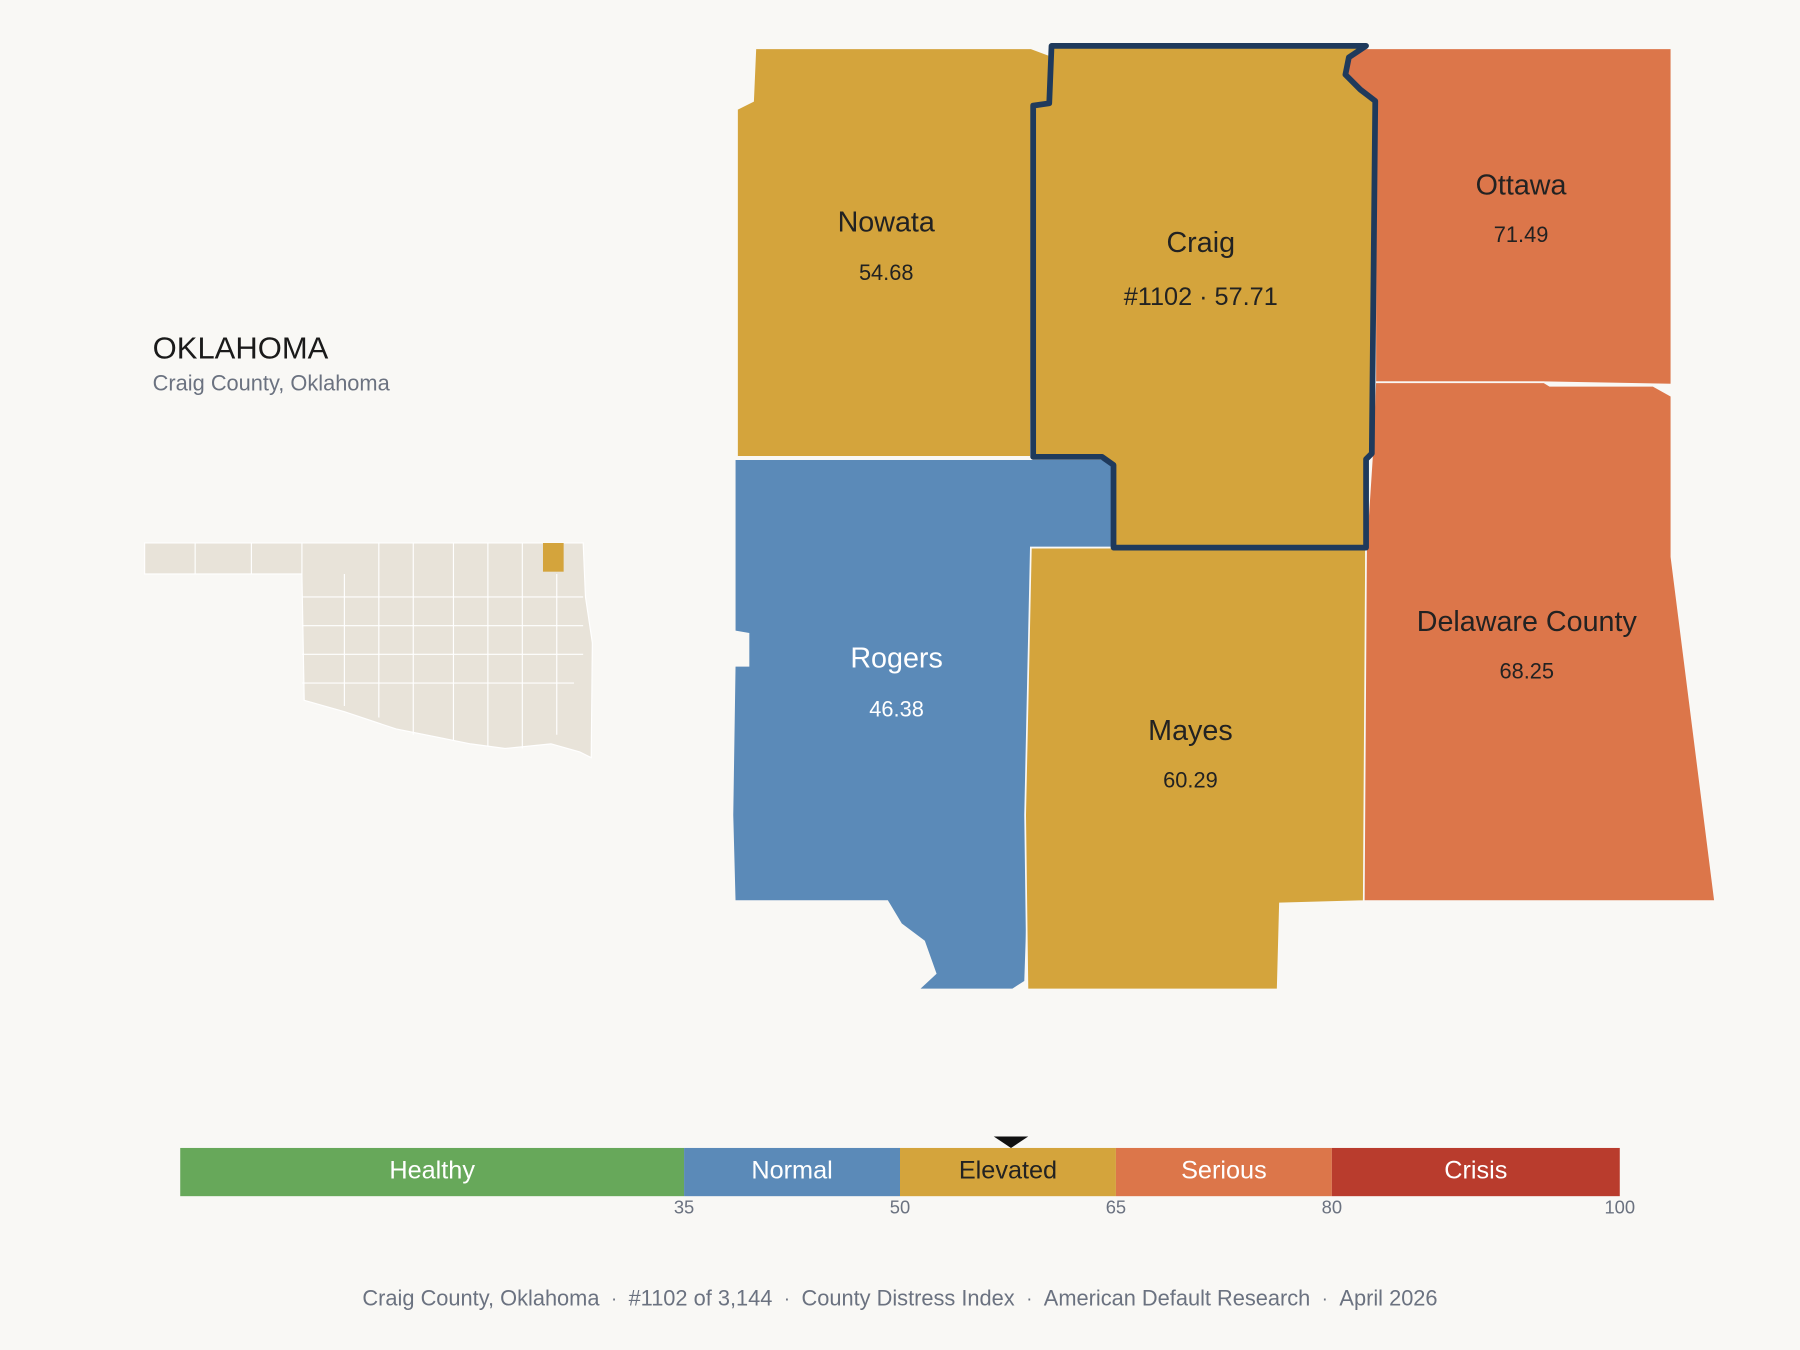 The height and width of the screenshot is (1350, 1800). I want to click on county-borders, so click(389, 645).